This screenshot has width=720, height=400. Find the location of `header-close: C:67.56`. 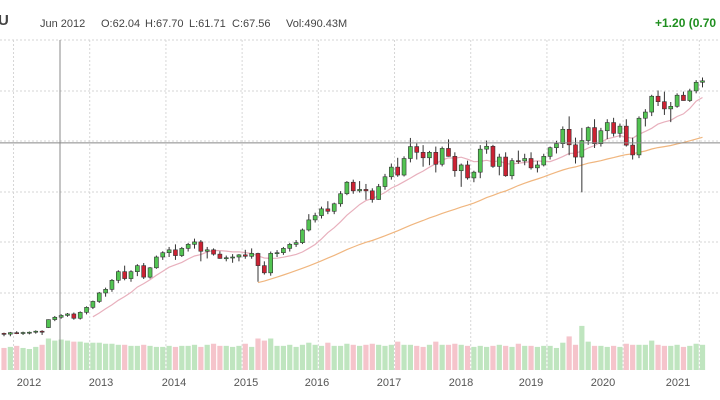

header-close: C:67.56 is located at coordinates (251, 24).